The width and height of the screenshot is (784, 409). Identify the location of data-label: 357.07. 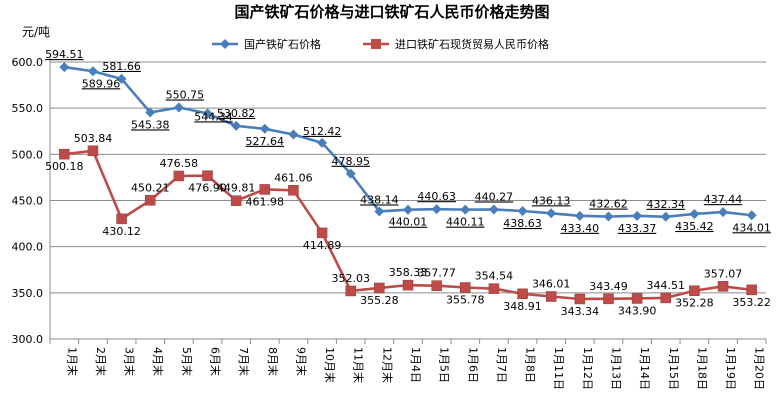
(723, 273).